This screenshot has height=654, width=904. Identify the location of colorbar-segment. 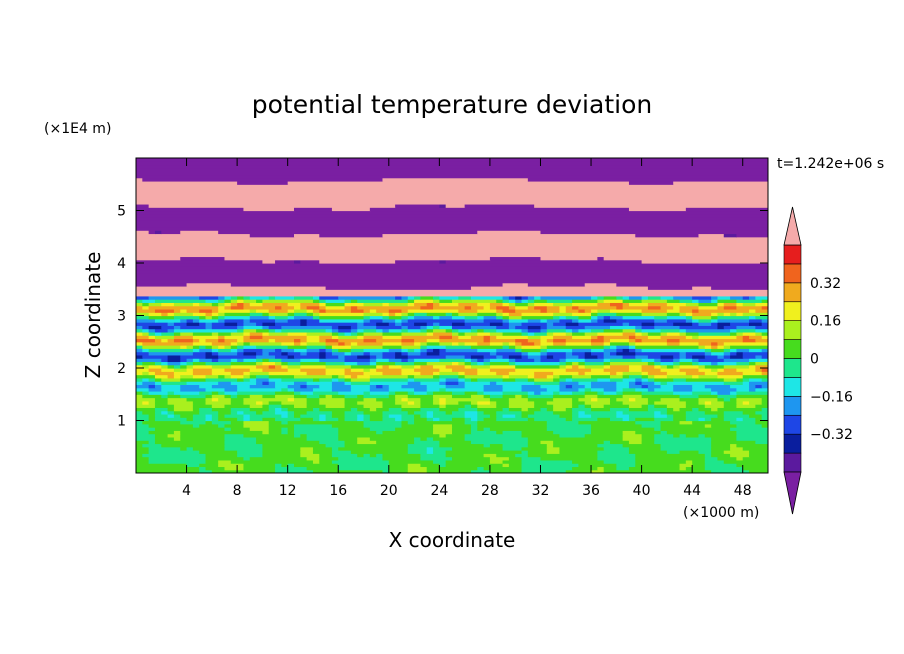
(792, 330).